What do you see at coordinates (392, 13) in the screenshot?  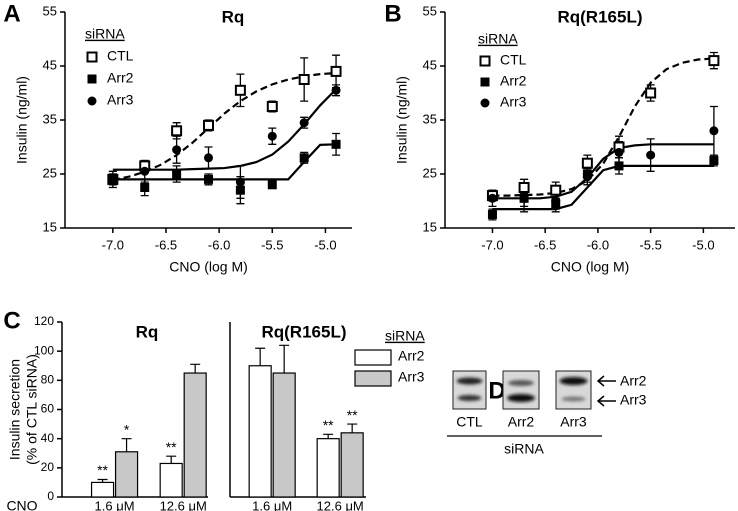 I see `panel-label: B` at bounding box center [392, 13].